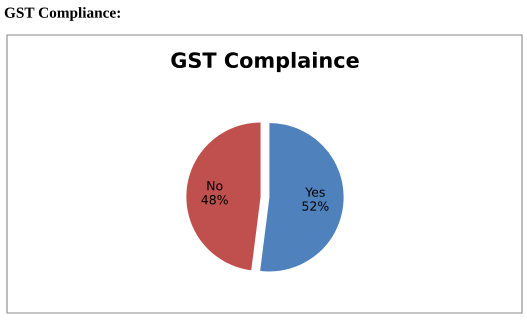 The image size is (527, 324). Describe the element at coordinates (214, 199) in the screenshot. I see `data-label: 48%` at that location.